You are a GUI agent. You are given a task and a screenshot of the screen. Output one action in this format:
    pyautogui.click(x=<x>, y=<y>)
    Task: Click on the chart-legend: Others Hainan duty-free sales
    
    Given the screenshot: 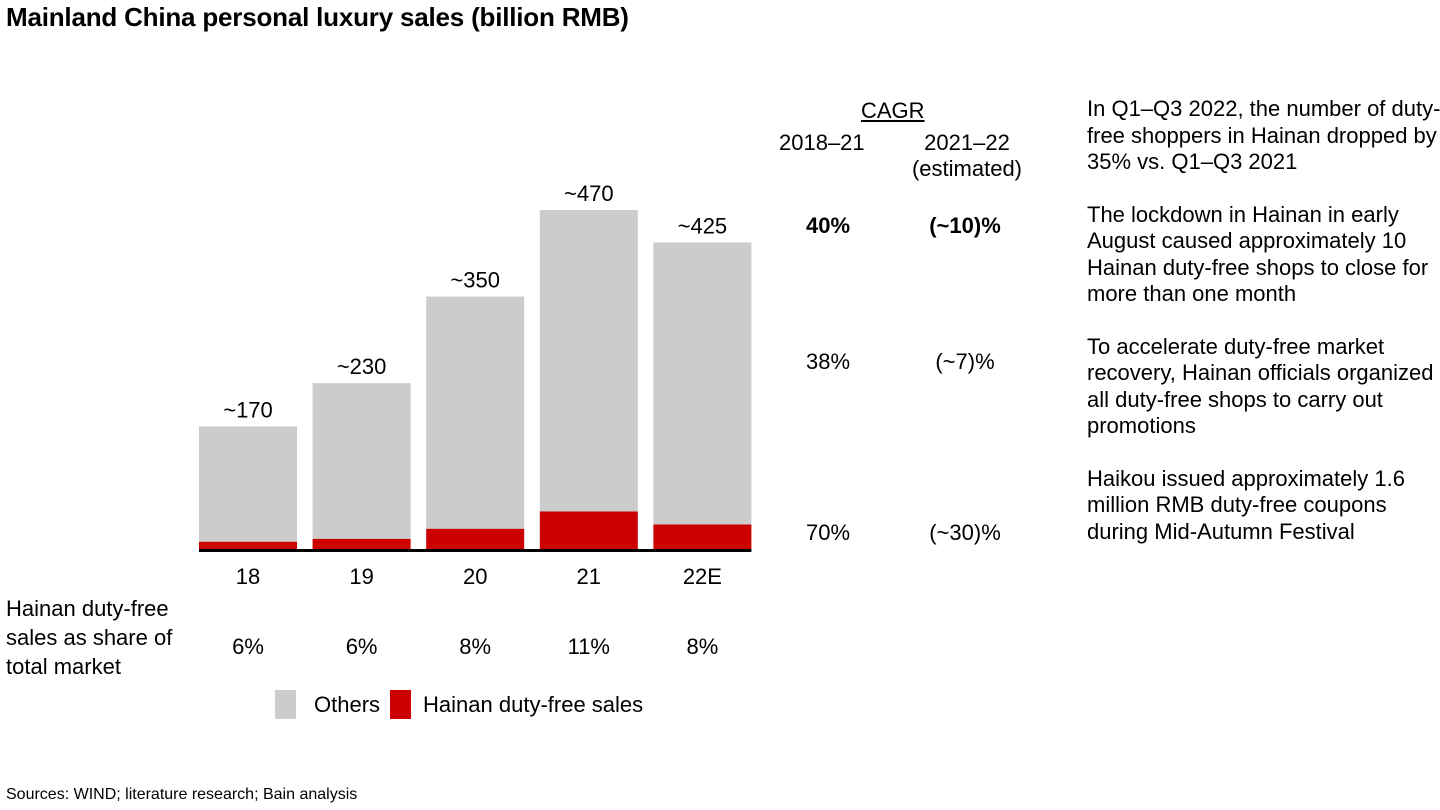 What is the action you would take?
    pyautogui.click(x=459, y=704)
    